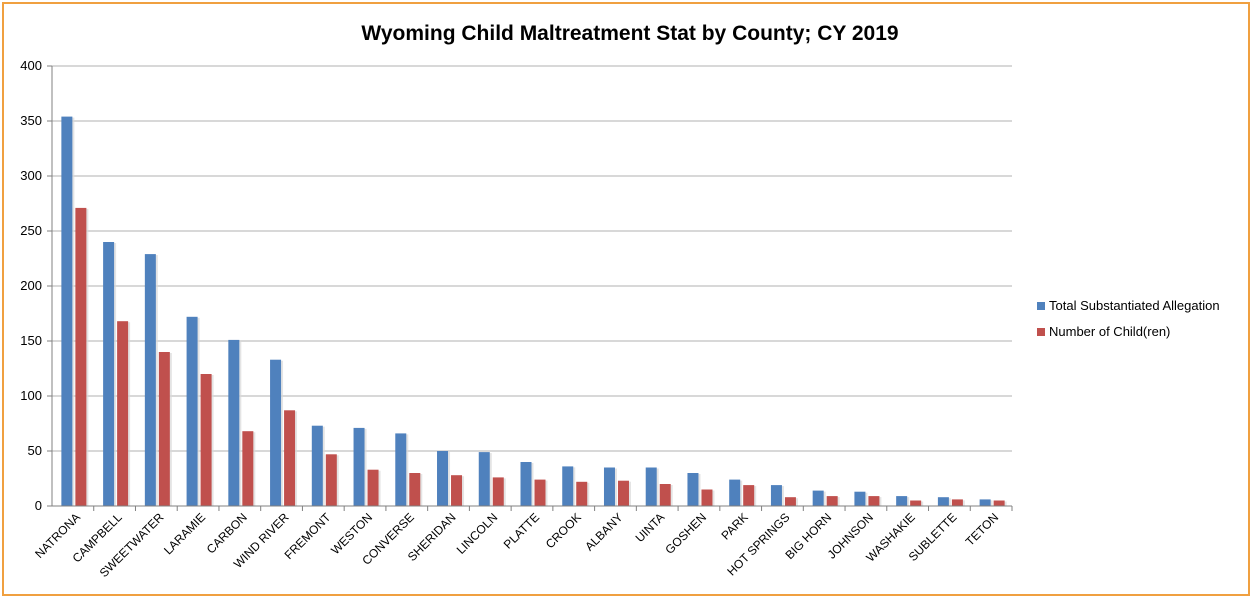 Image resolution: width=1250 pixels, height=596 pixels. Describe the element at coordinates (540, 492) in the screenshot. I see `bar-children-platte` at that location.